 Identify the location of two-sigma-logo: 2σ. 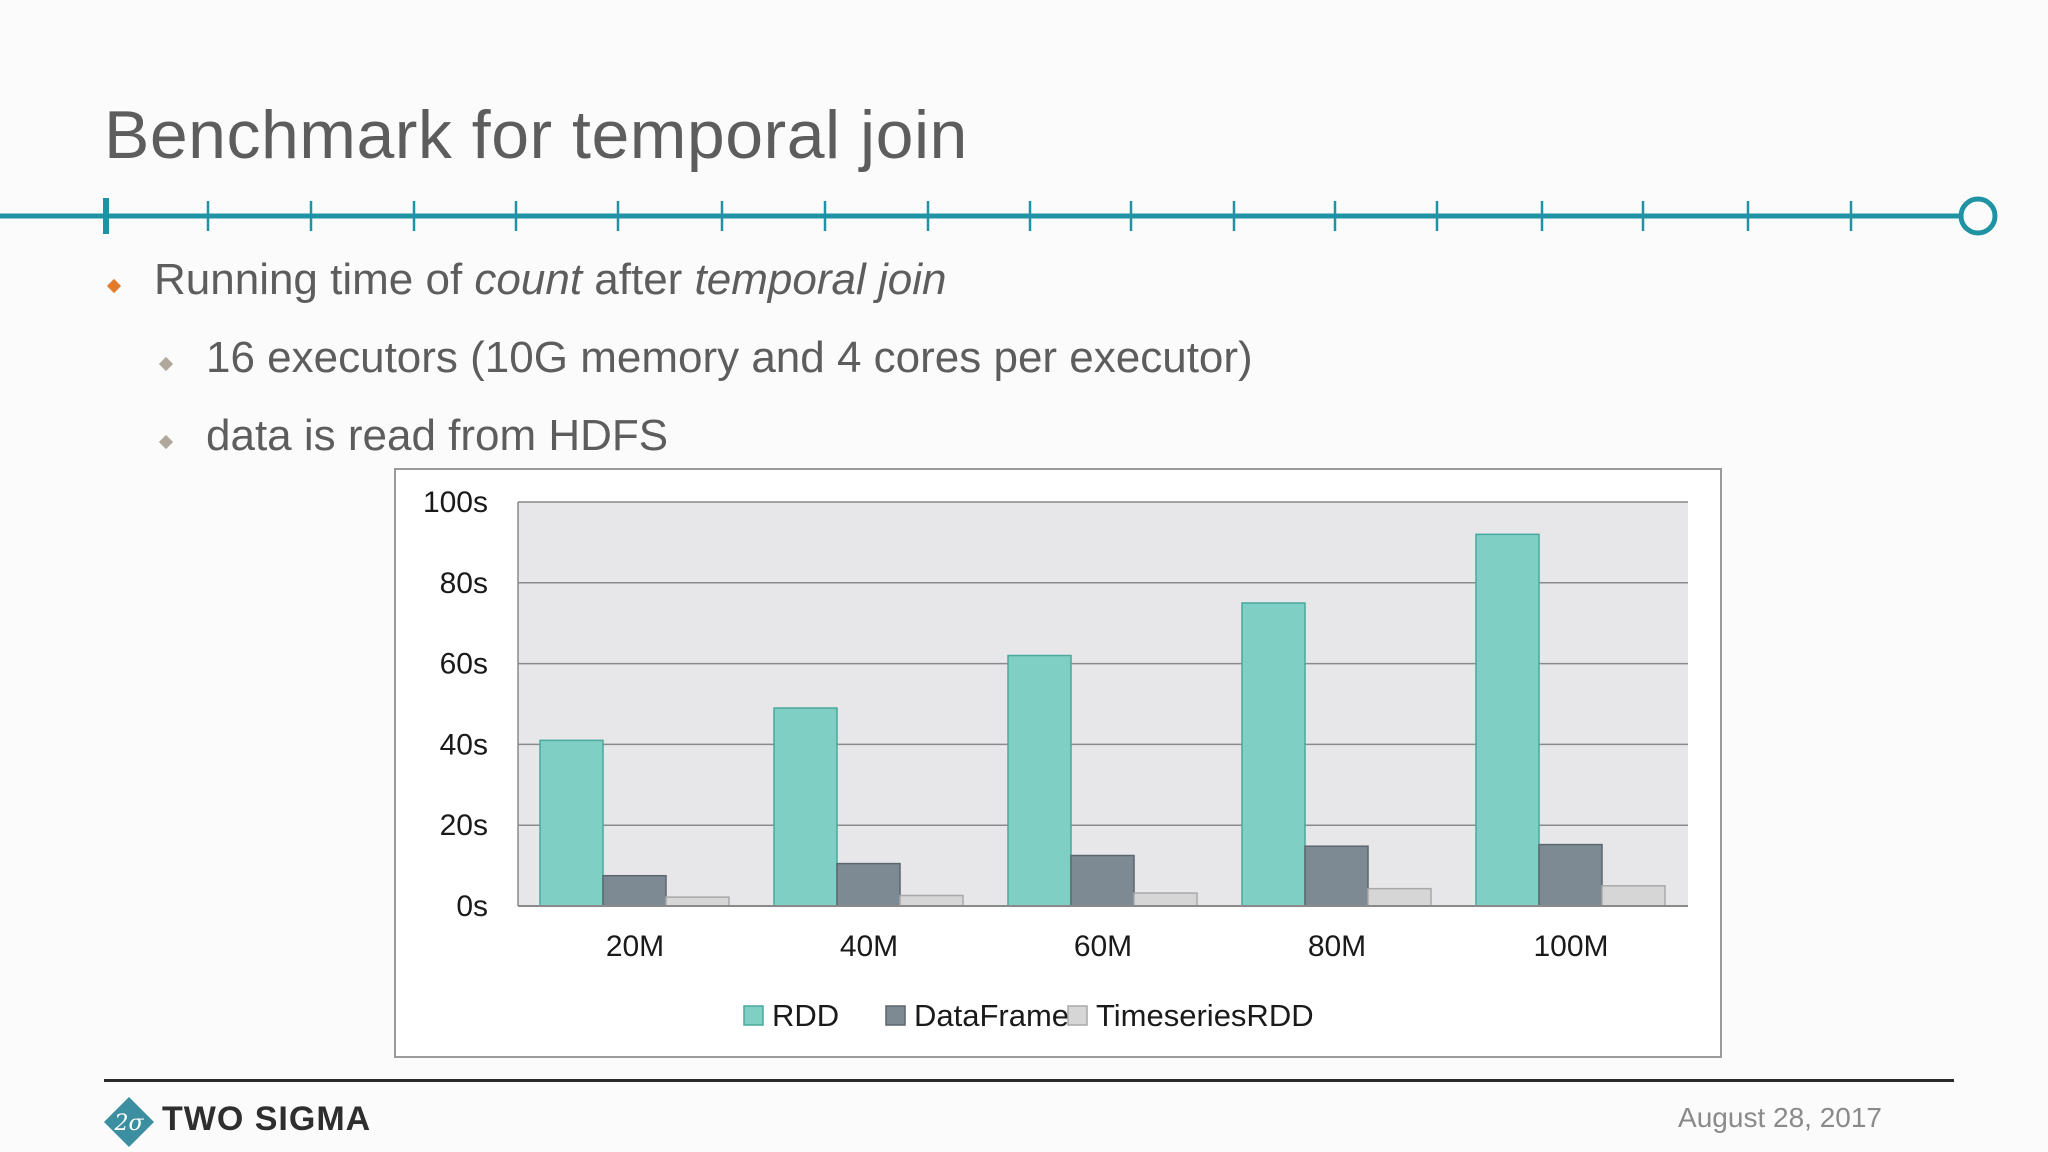
(129, 1122).